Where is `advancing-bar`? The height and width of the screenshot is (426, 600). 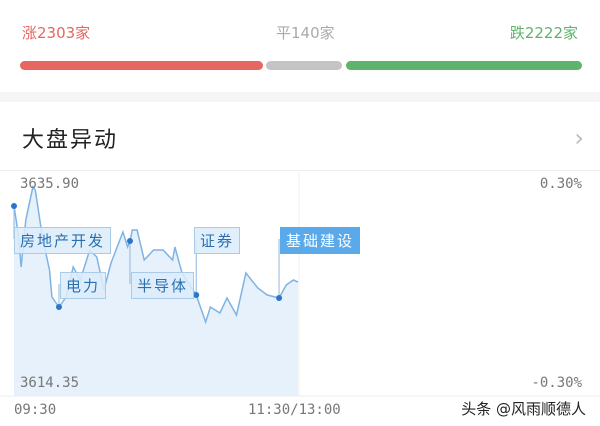 advancing-bar is located at coordinates (141, 65).